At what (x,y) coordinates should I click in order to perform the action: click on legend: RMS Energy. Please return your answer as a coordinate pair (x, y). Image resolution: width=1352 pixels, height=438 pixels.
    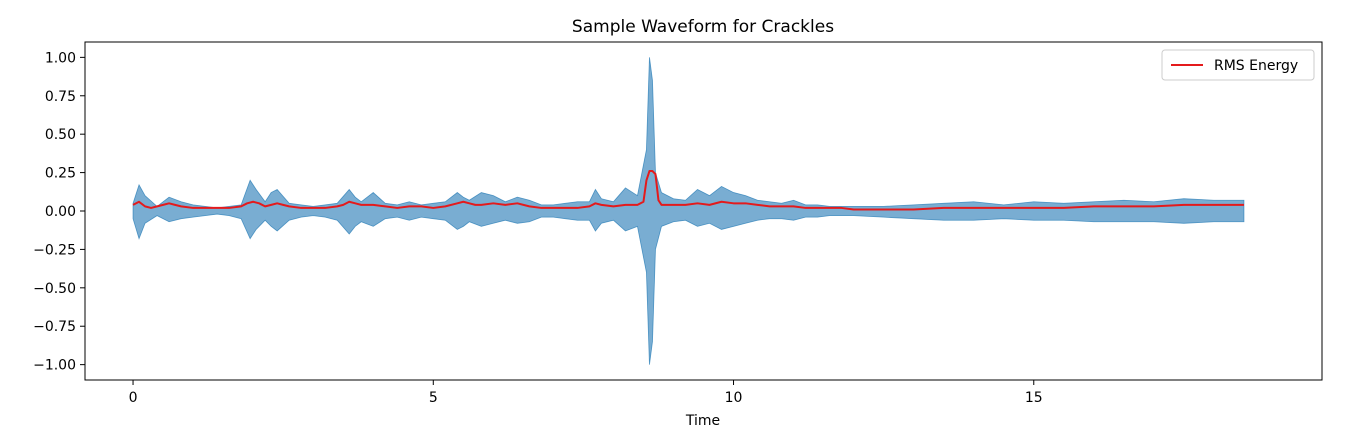
    Looking at the image, I should click on (1238, 65).